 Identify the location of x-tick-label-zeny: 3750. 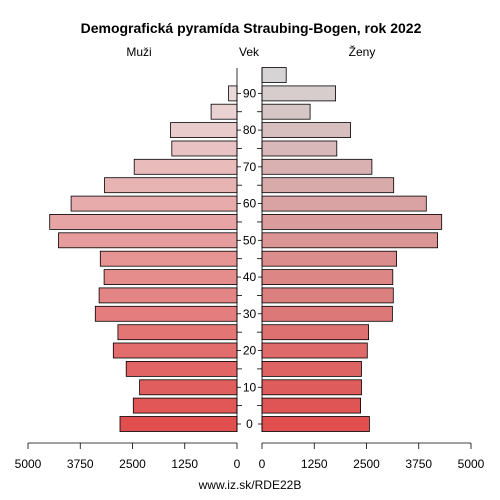
(418, 464).